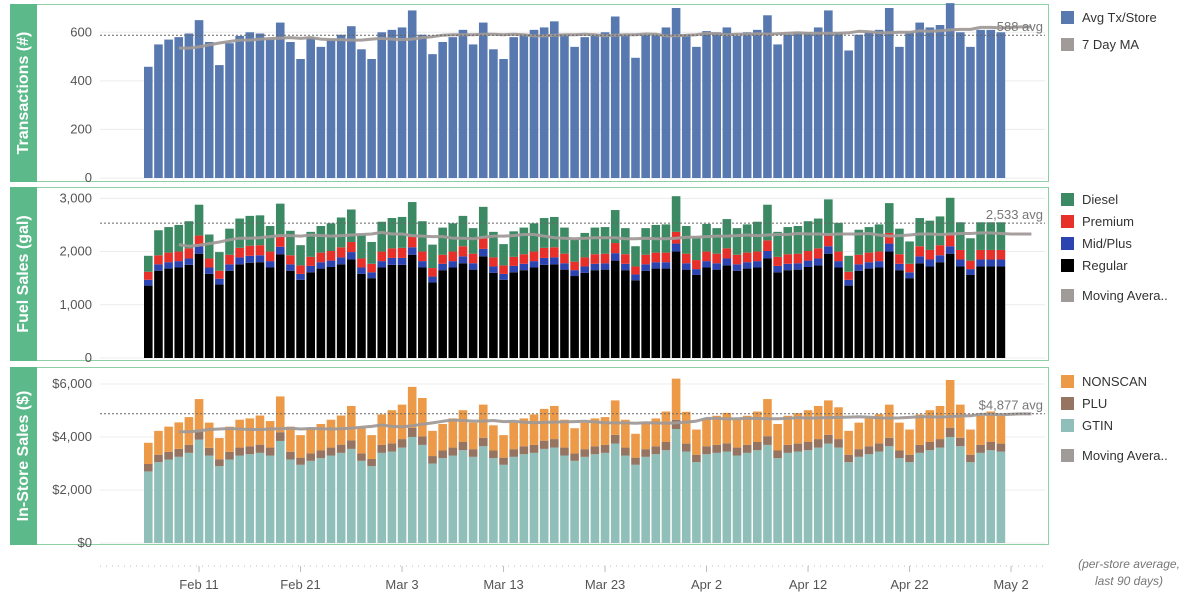 The width and height of the screenshot is (1200, 602). Describe the element at coordinates (1095, 403) in the screenshot. I see `legend-label: PLU` at that location.